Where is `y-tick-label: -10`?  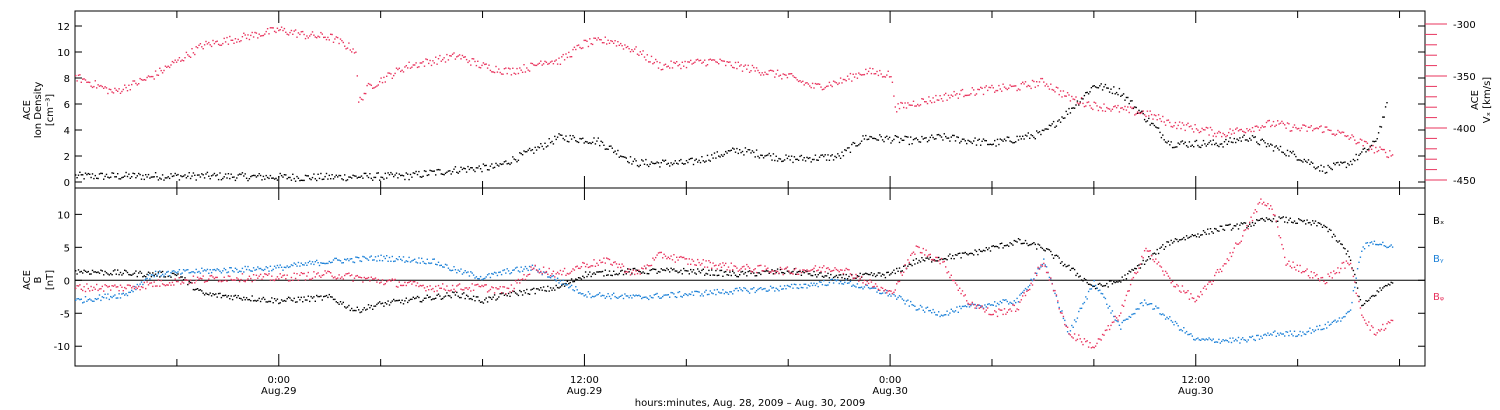 y-tick-label: -10 is located at coordinates (62, 347).